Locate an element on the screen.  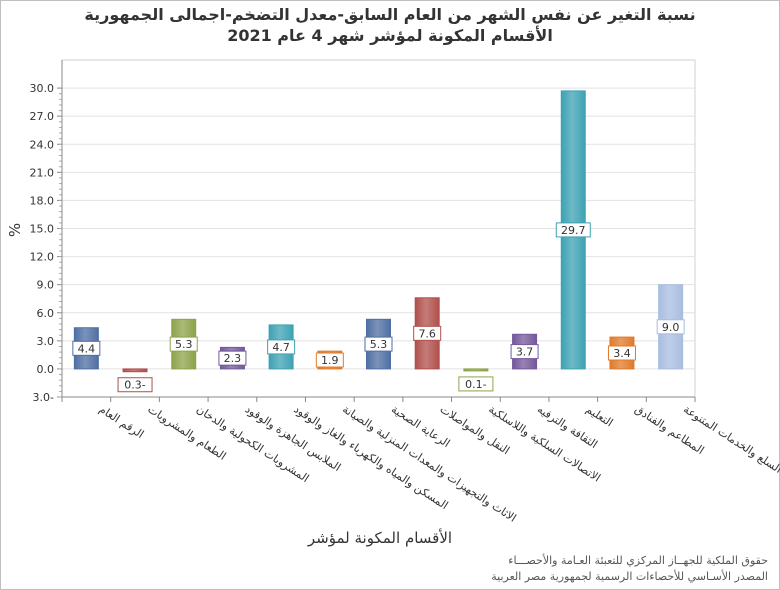
y-tick-label: 24.0 is located at coordinates (42, 144).